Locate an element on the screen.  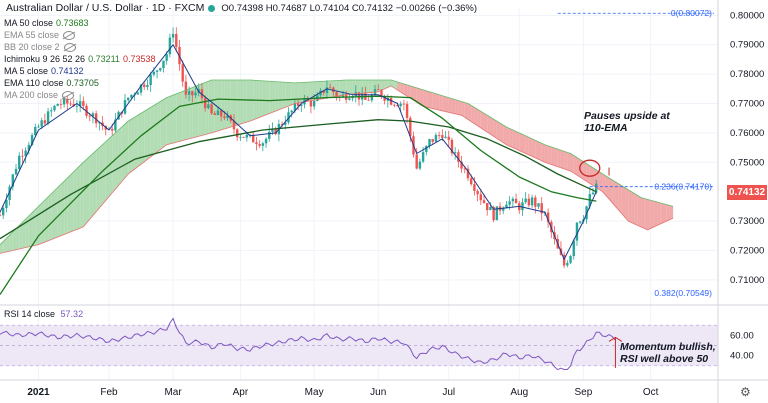
rsi-label: RSI 14 close is located at coordinates (30, 314).